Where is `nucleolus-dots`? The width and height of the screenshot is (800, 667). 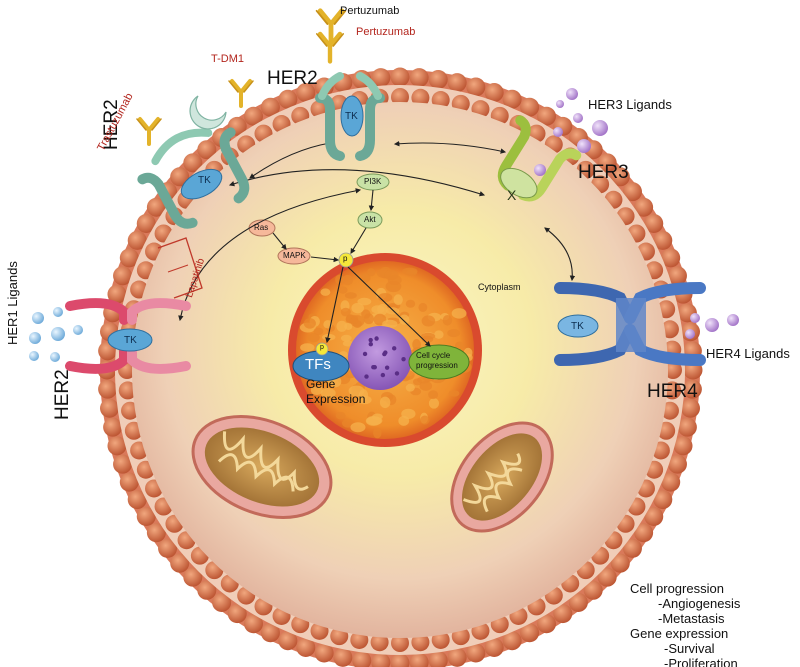
nucleolus-dots is located at coordinates (384, 357).